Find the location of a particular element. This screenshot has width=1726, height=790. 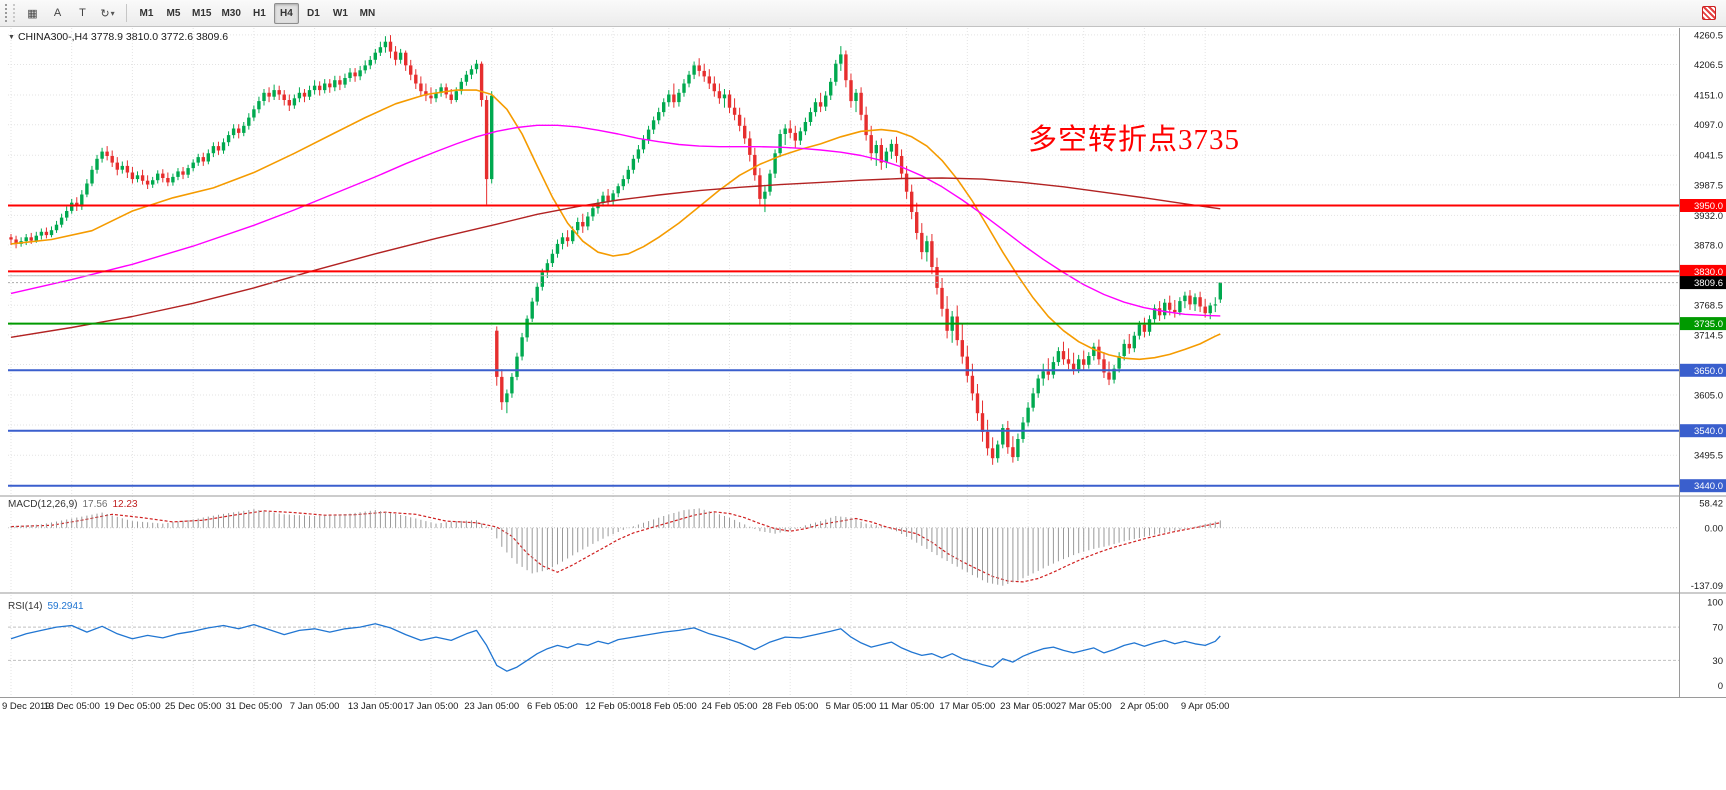

main-toolbar: ▦ A T ↻ ▾ M1 M5 M15 M30 H1 H4 D1 W1 MN is located at coordinates (863, 13).